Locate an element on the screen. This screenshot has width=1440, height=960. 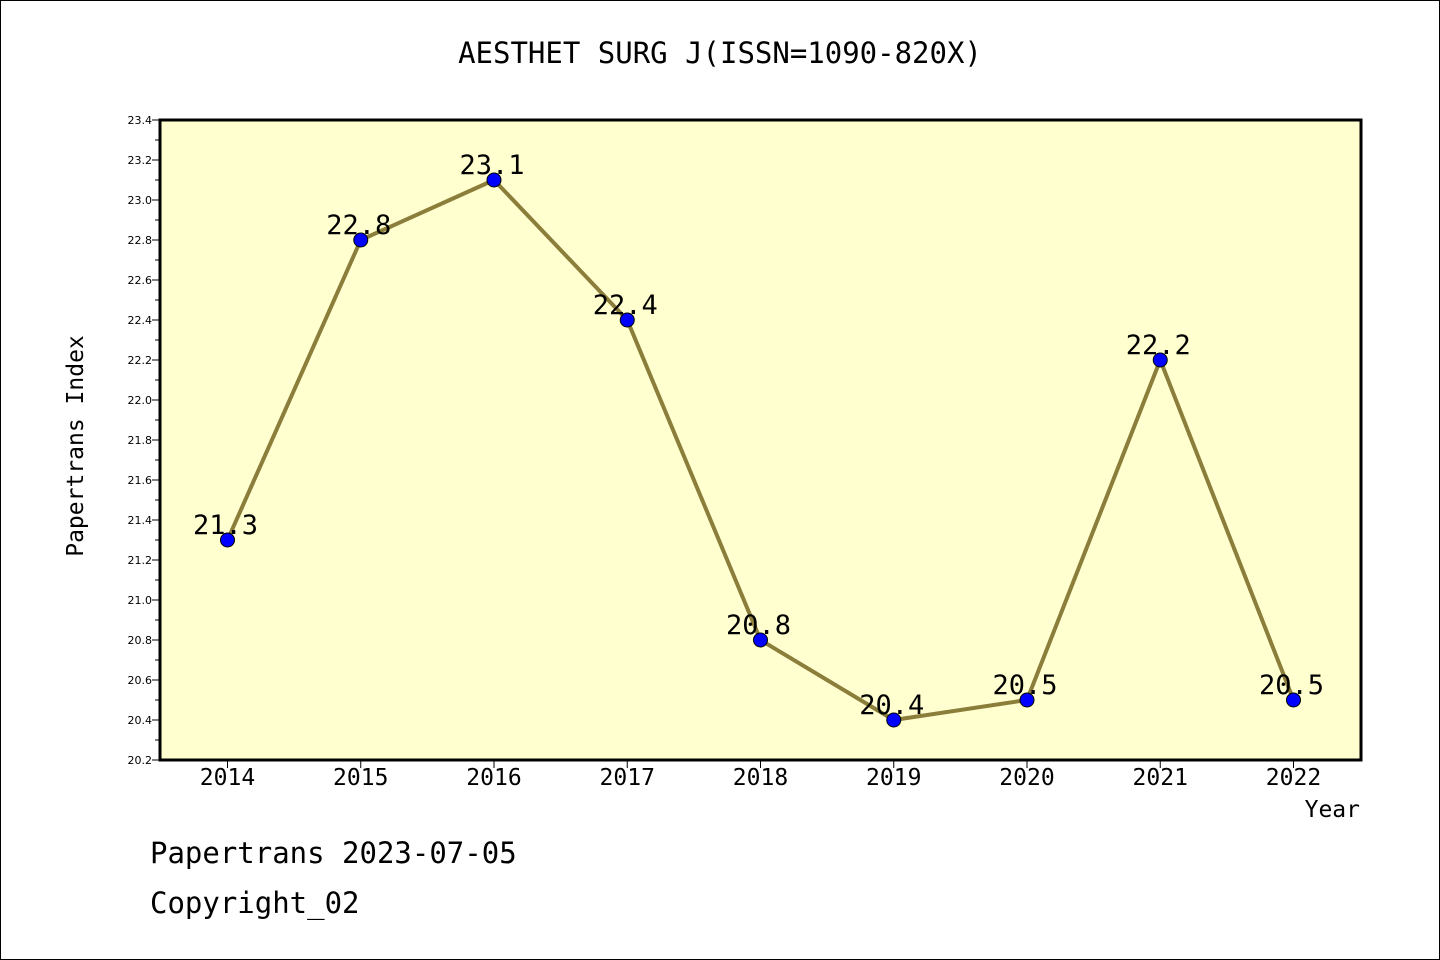
x-tick-label: 2019 is located at coordinates (893, 778).